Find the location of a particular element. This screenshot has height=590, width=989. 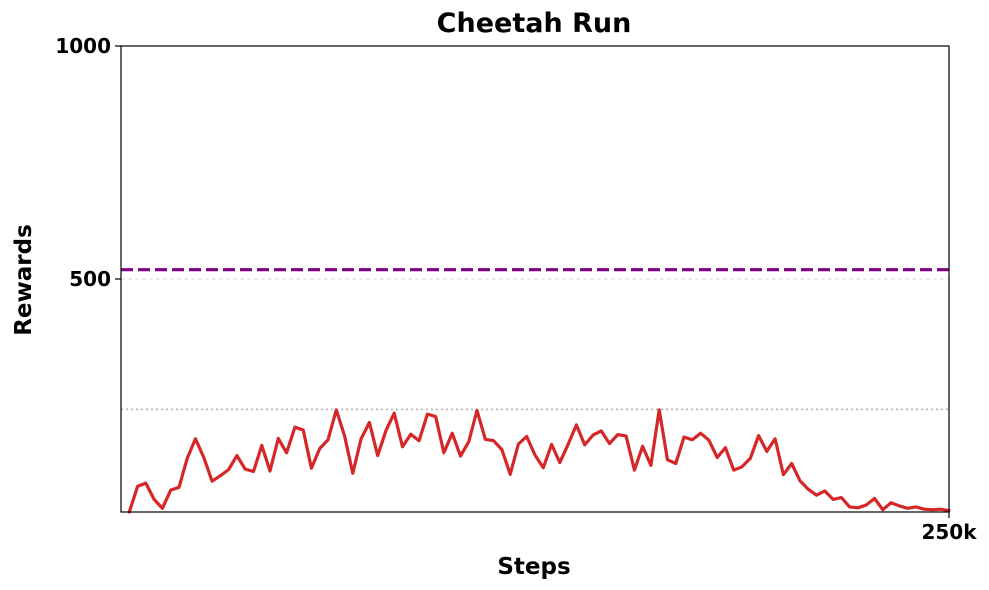

series-line-rewards is located at coordinates (539, 461).